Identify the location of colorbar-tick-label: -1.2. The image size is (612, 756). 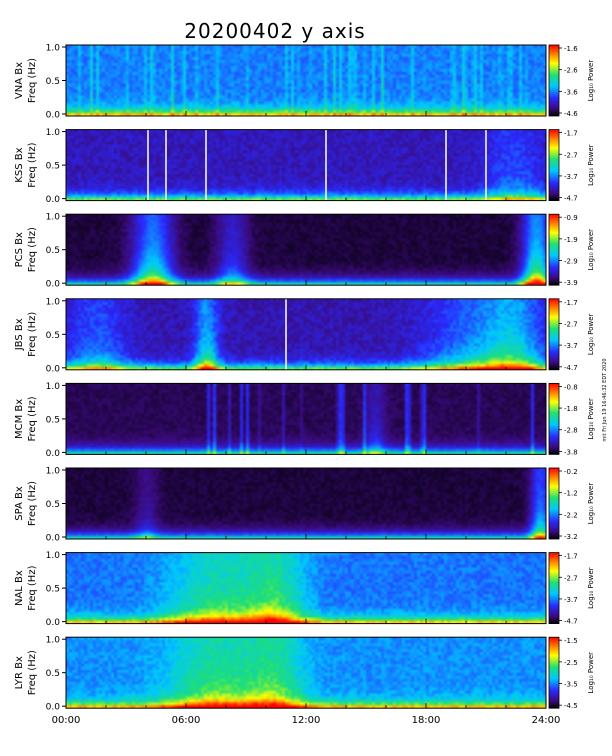
(571, 494).